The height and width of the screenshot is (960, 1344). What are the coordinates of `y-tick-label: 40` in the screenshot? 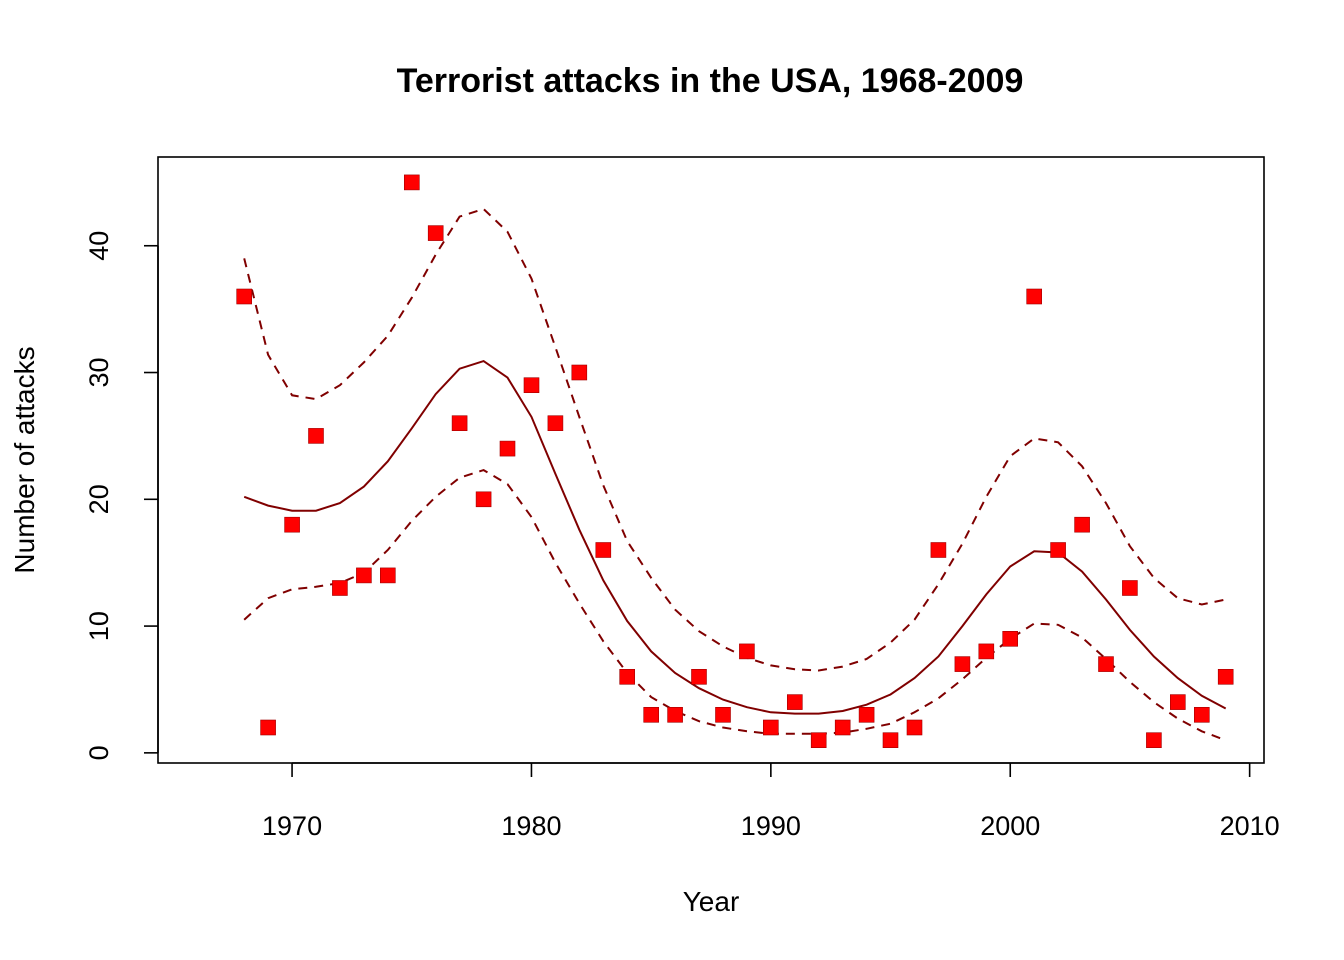 It's located at (99, 246).